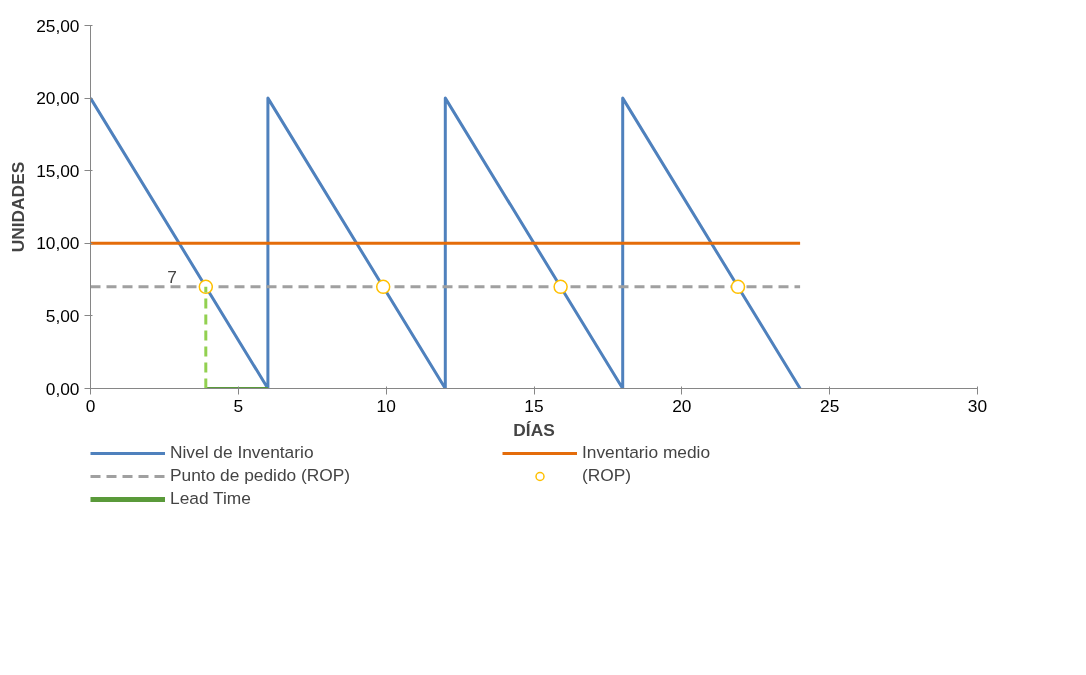 This screenshot has height=675, width=1086. What do you see at coordinates (386, 405) in the screenshot?
I see `x-tick-label: 10` at bounding box center [386, 405].